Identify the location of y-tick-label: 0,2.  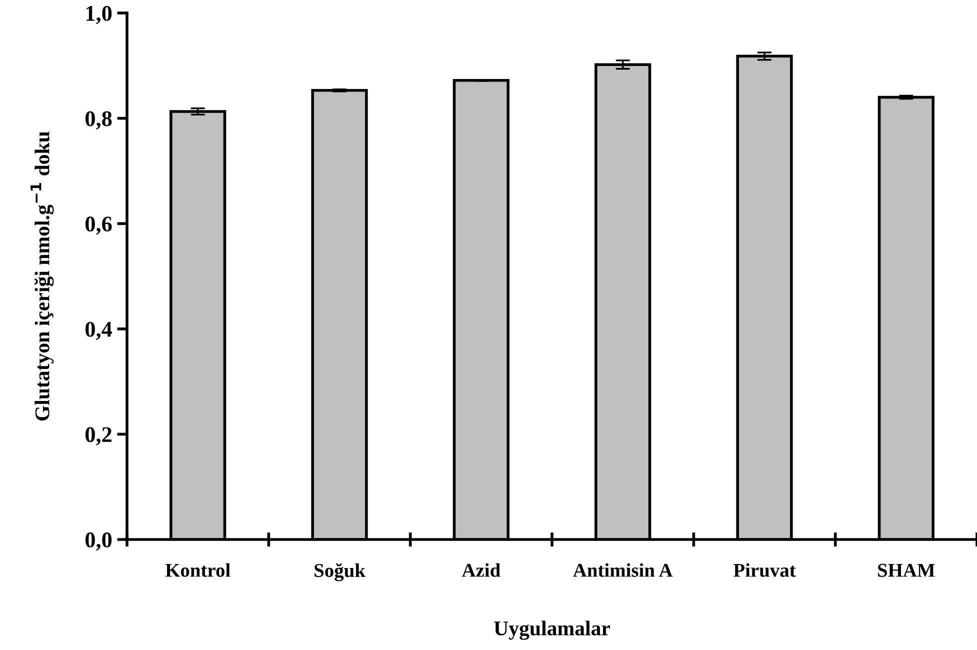
(98, 436).